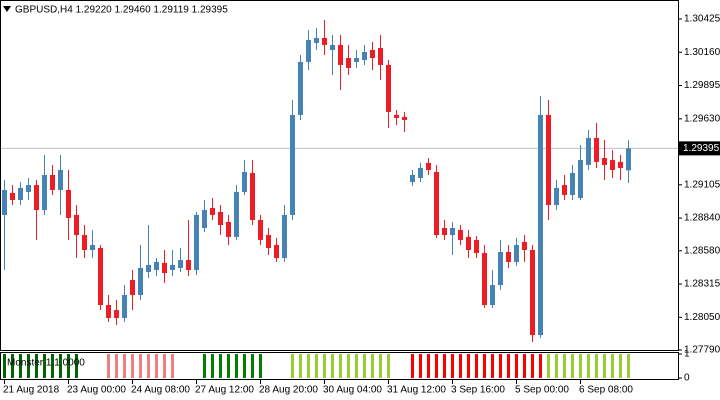 This screenshot has height=400, width=720. What do you see at coordinates (702, 184) in the screenshot?
I see `y-tick-label: 1.29105` at bounding box center [702, 184].